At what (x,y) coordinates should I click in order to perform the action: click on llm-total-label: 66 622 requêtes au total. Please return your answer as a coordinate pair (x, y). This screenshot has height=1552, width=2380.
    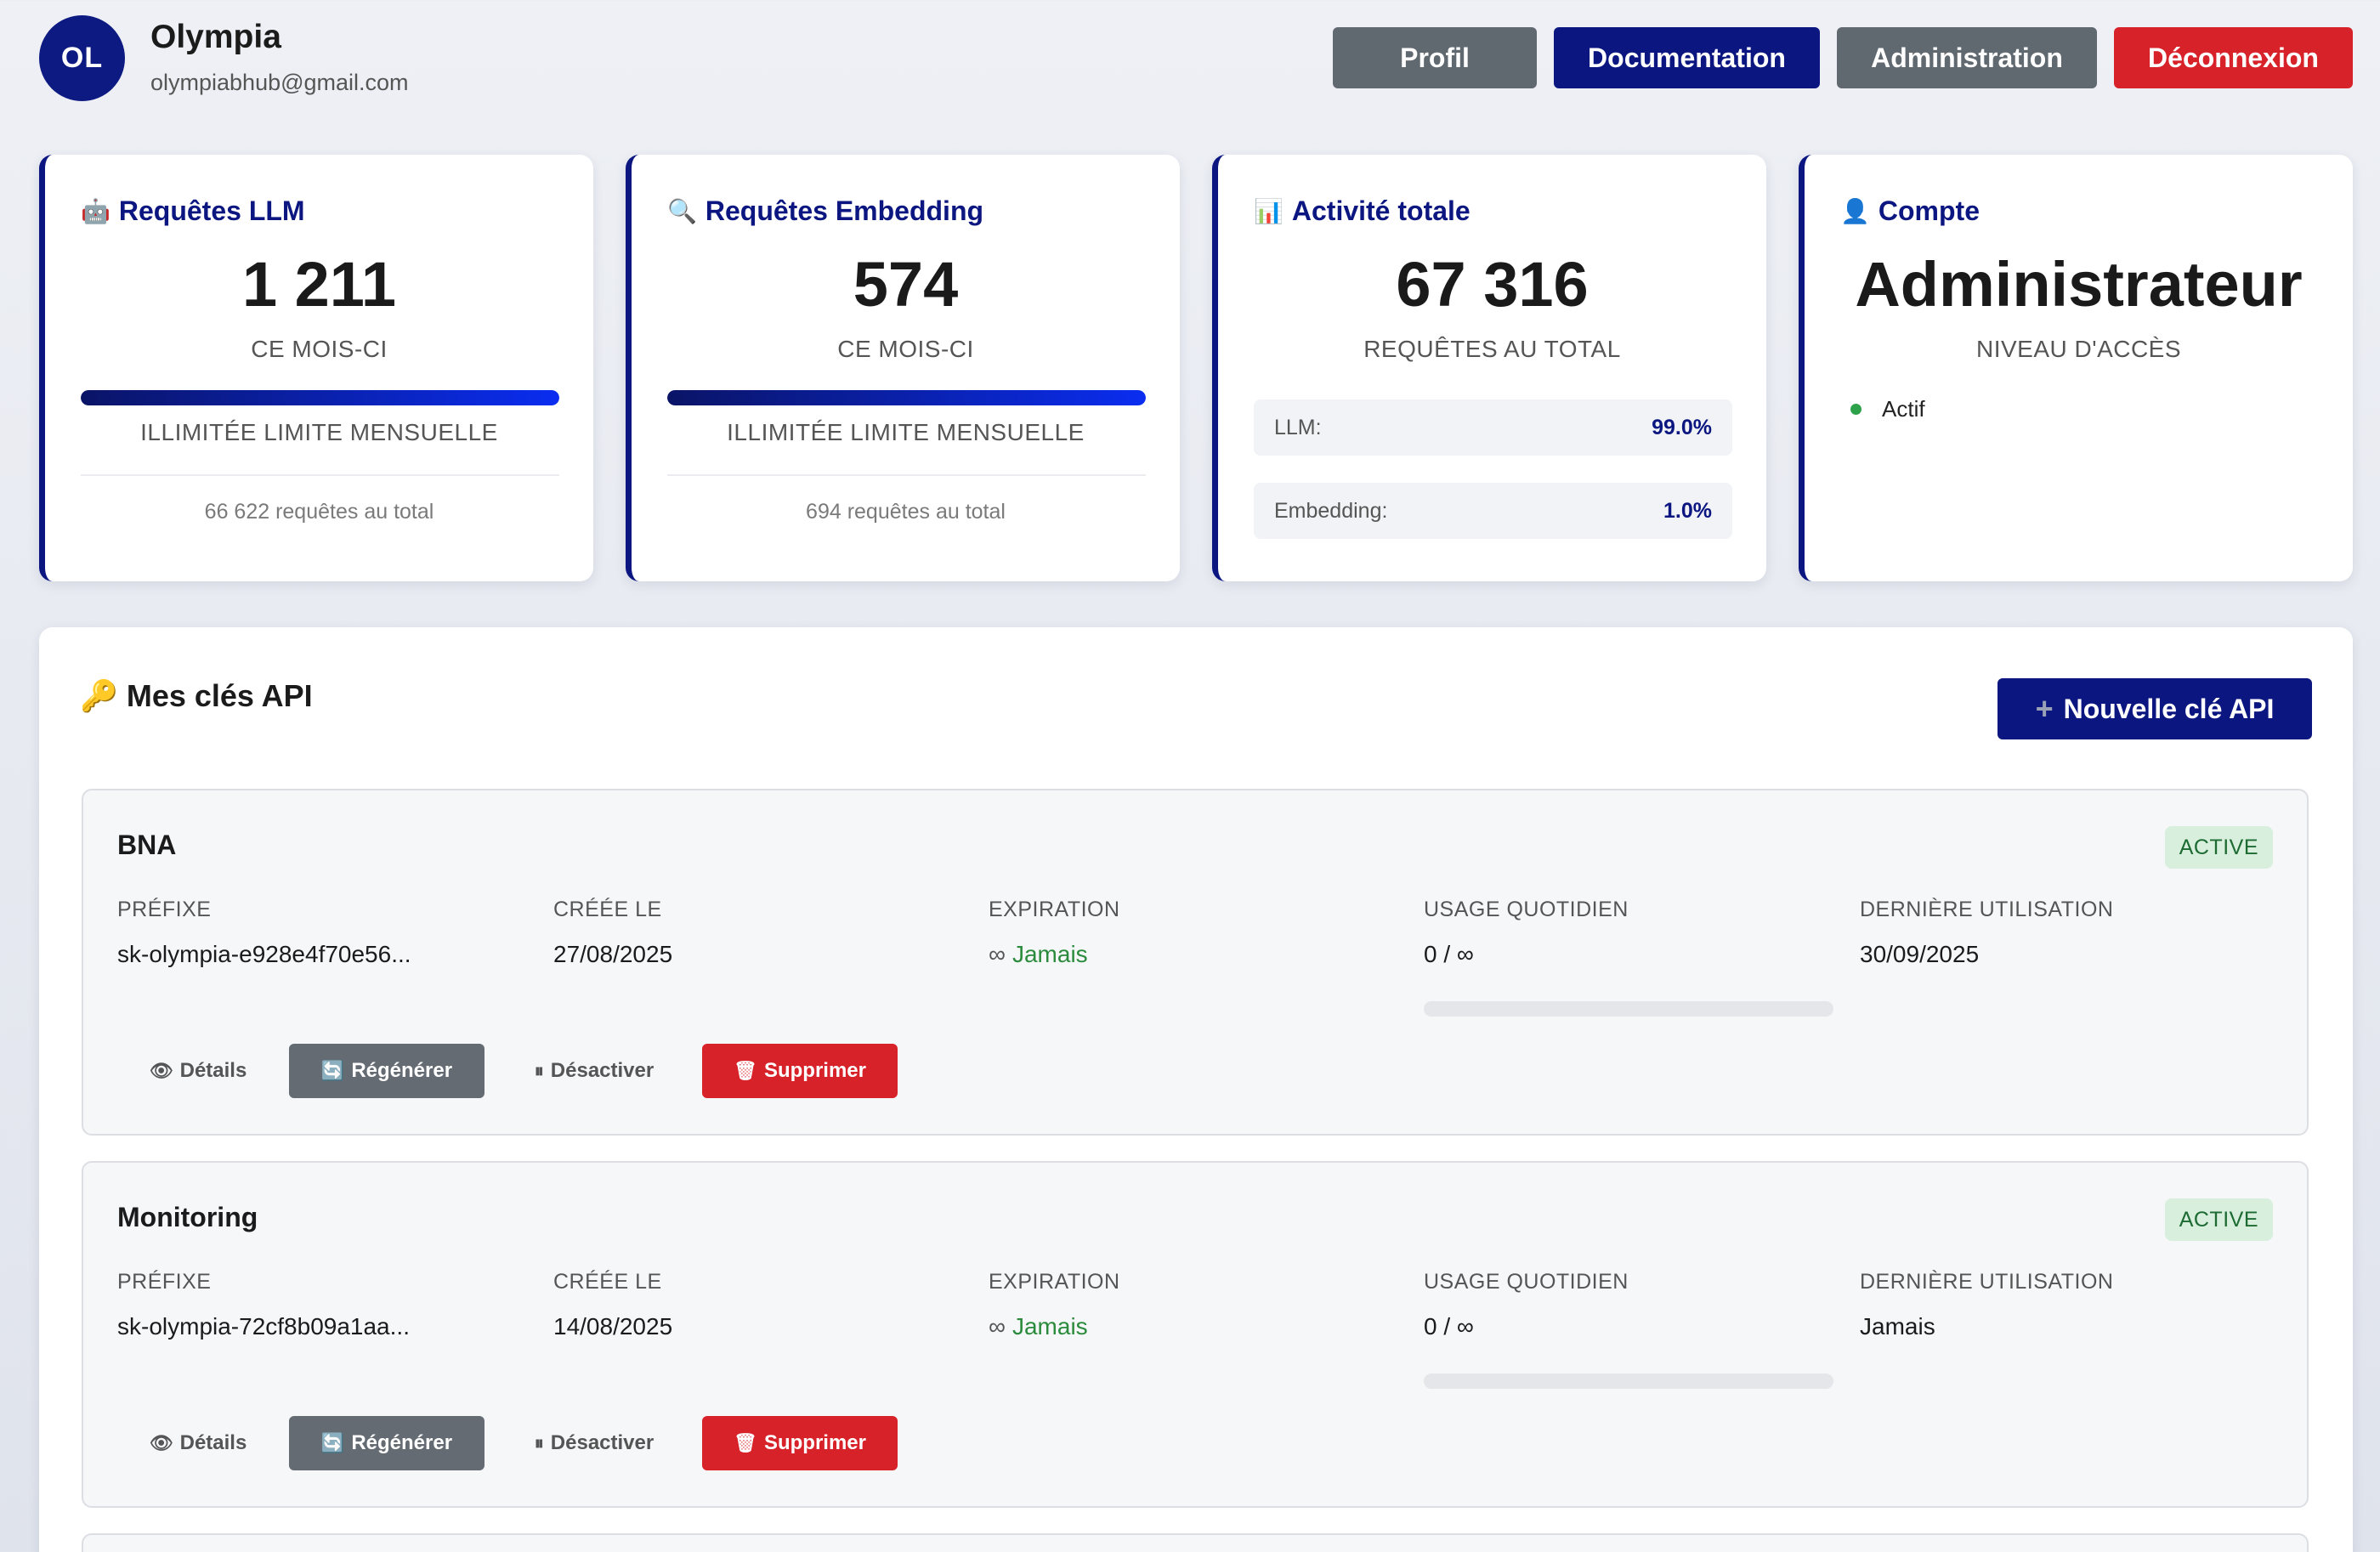
    Looking at the image, I should click on (319, 512).